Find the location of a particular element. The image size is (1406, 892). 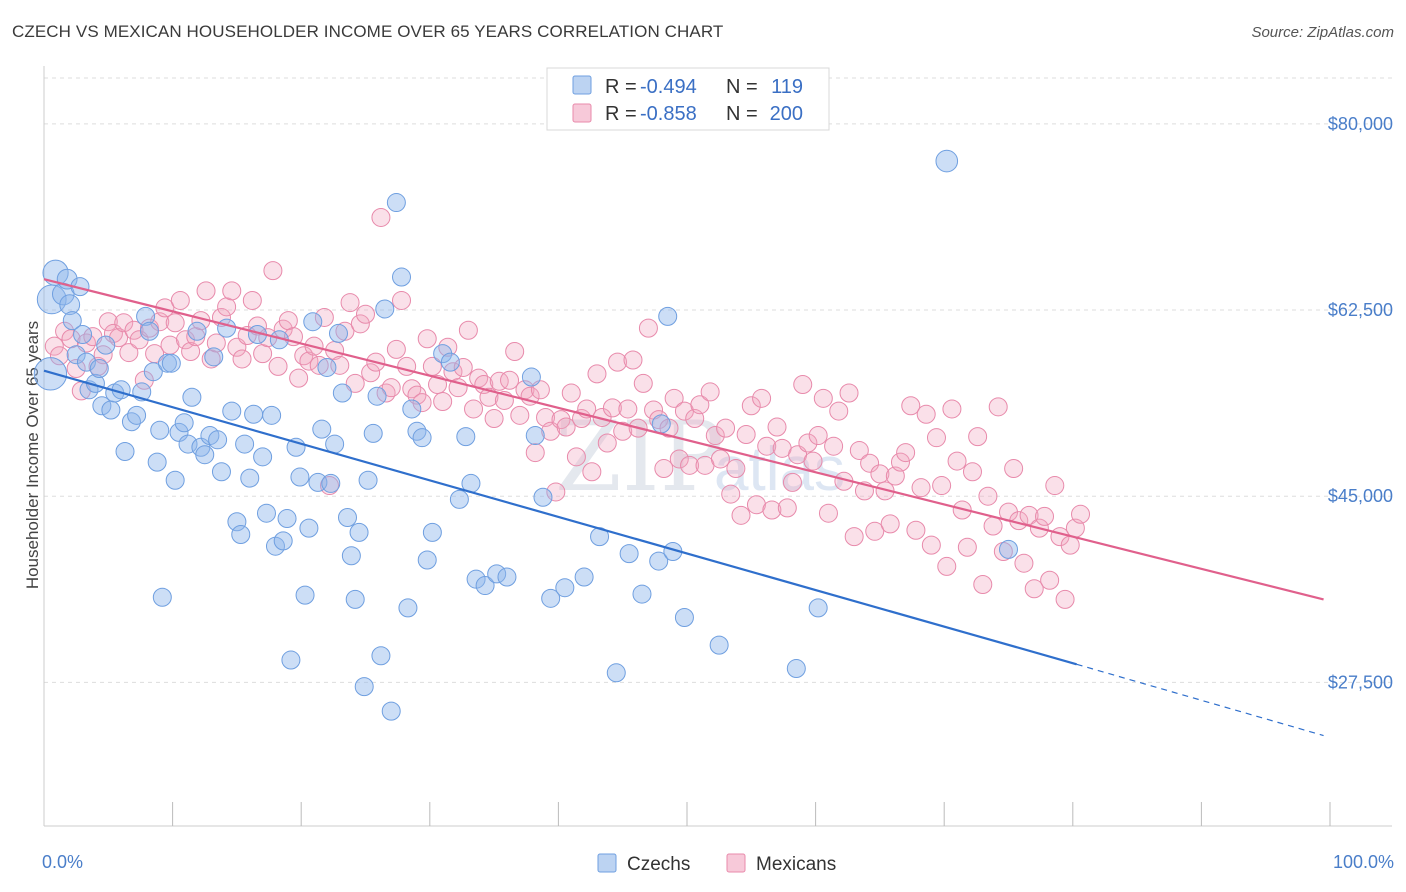

correlation-legend: R = -0.494 N = 119 R = -0.858 N = 200 is located at coordinates (688, 99).